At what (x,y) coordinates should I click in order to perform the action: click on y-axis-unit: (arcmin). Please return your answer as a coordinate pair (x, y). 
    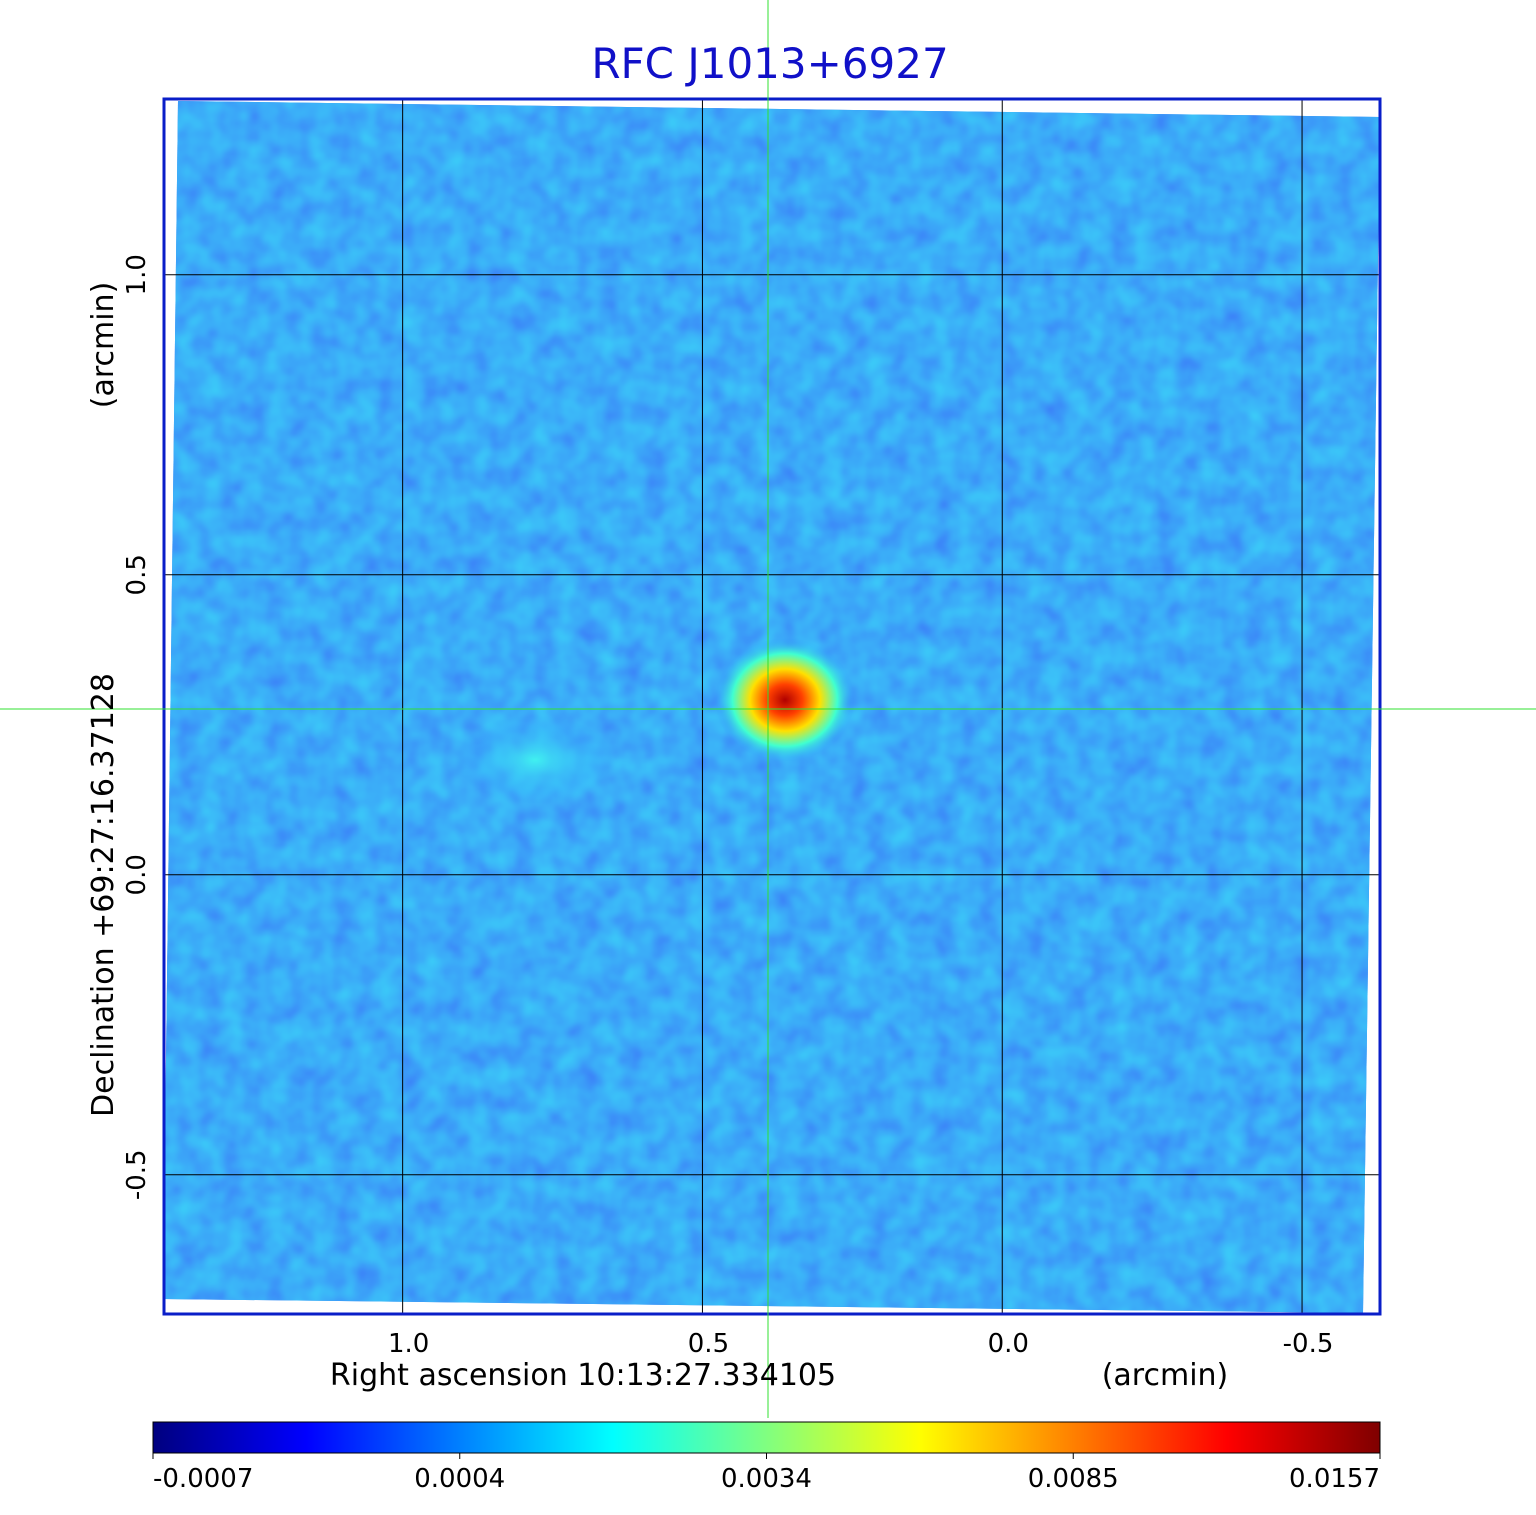
    Looking at the image, I should click on (103, 345).